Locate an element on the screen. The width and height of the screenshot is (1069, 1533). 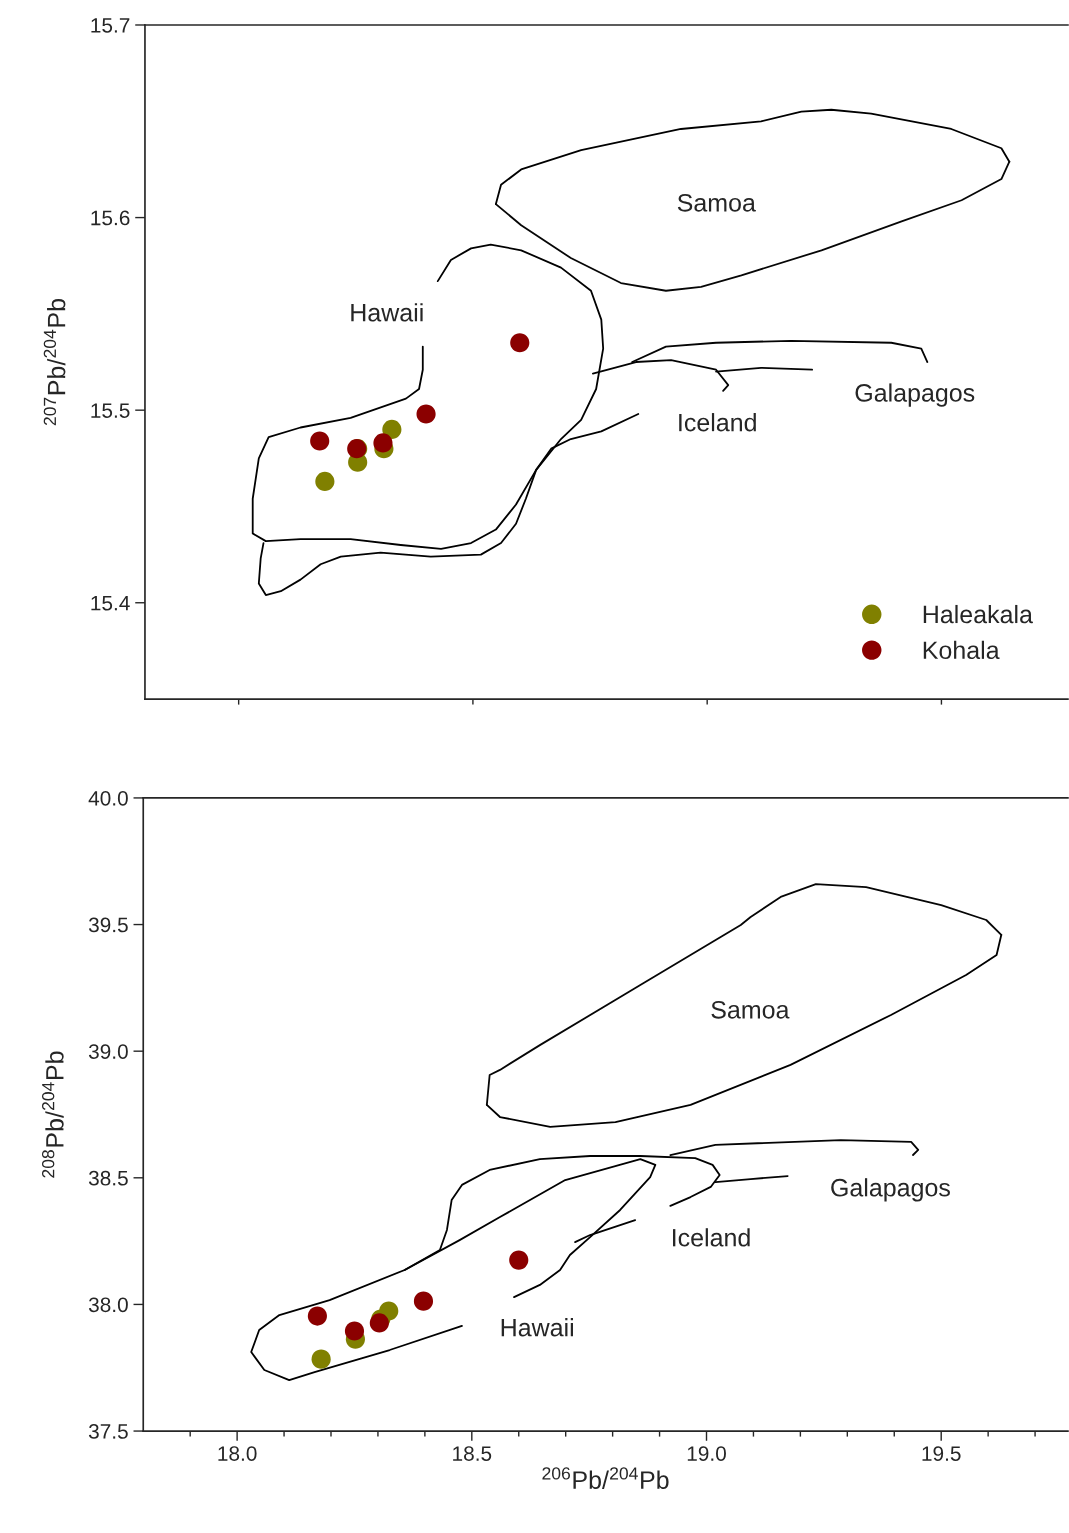
x-tick-label: 18.0 is located at coordinates (237, 1453).